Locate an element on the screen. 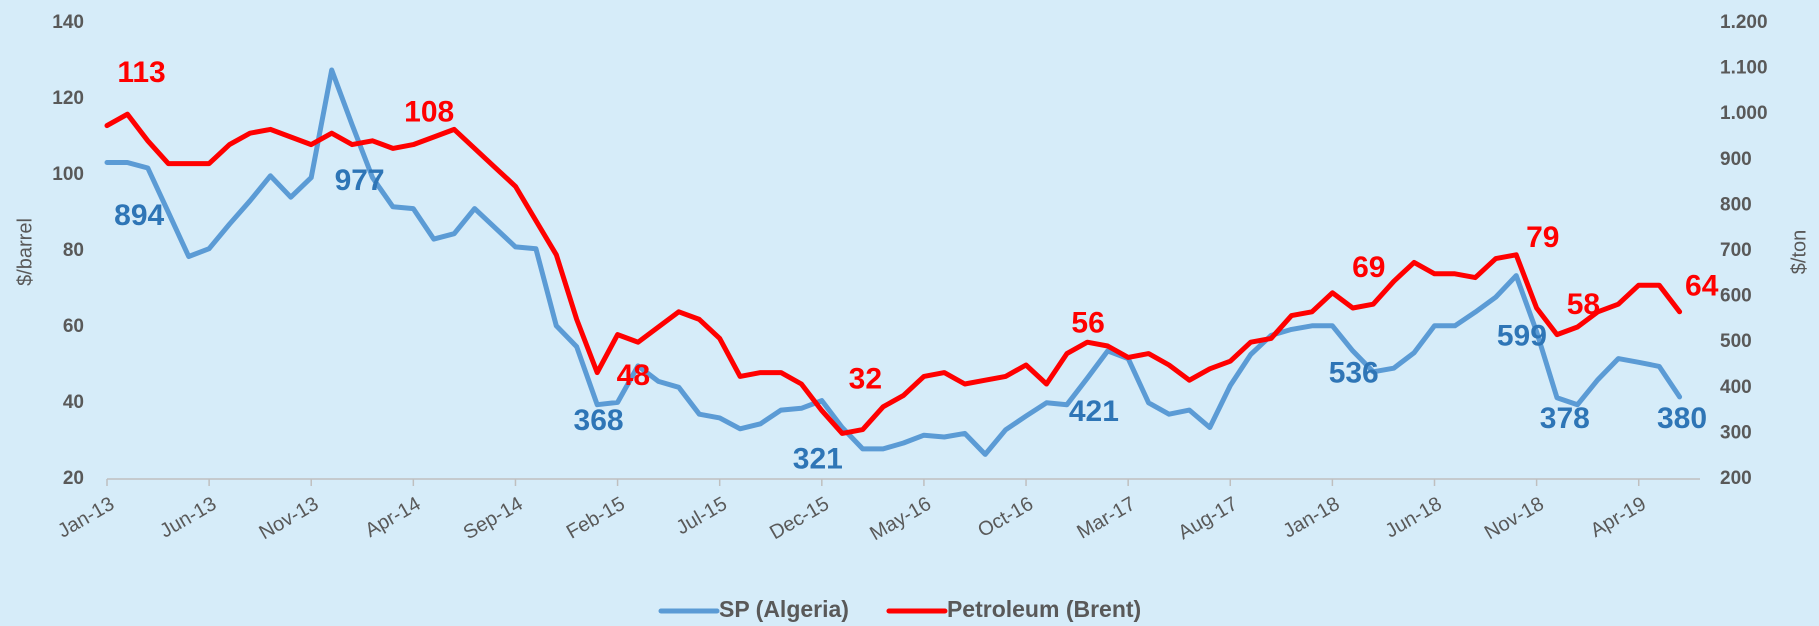  data-label: 977 is located at coordinates (360, 180).